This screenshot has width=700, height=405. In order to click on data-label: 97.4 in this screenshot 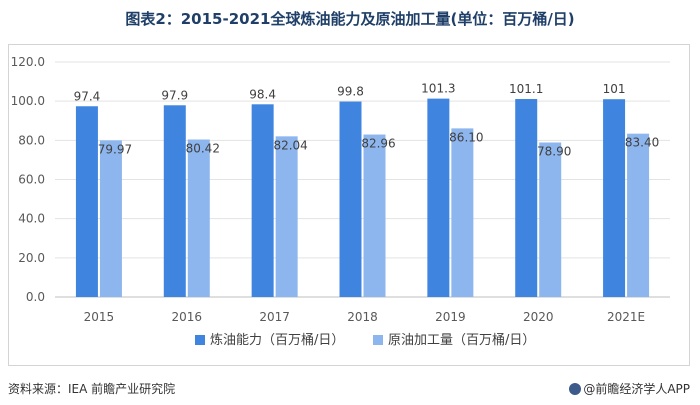, I will do `click(87, 96)`.